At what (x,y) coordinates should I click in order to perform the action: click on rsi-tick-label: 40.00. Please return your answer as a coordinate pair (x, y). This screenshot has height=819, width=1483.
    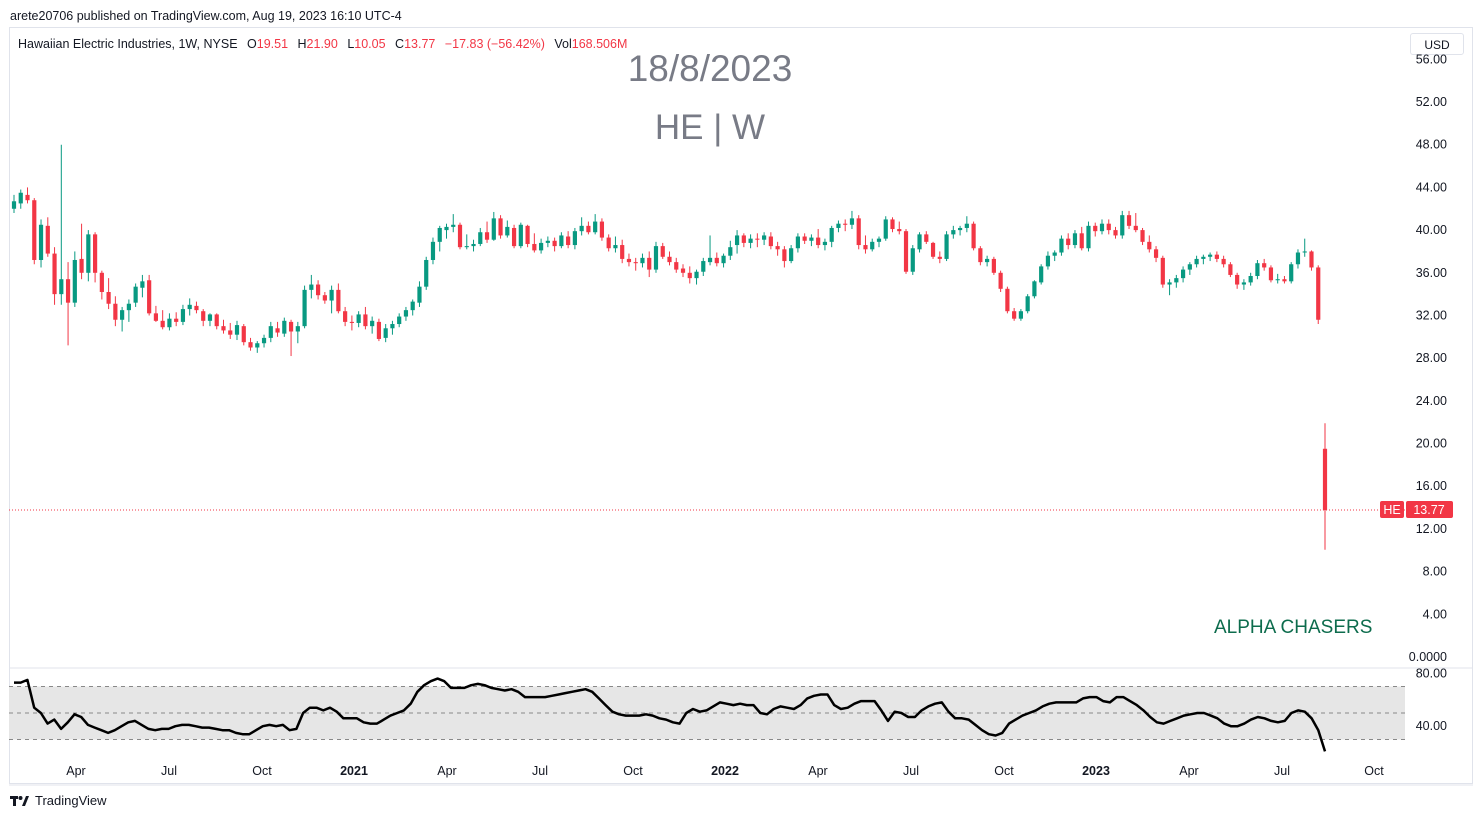
    Looking at the image, I should click on (1431, 726).